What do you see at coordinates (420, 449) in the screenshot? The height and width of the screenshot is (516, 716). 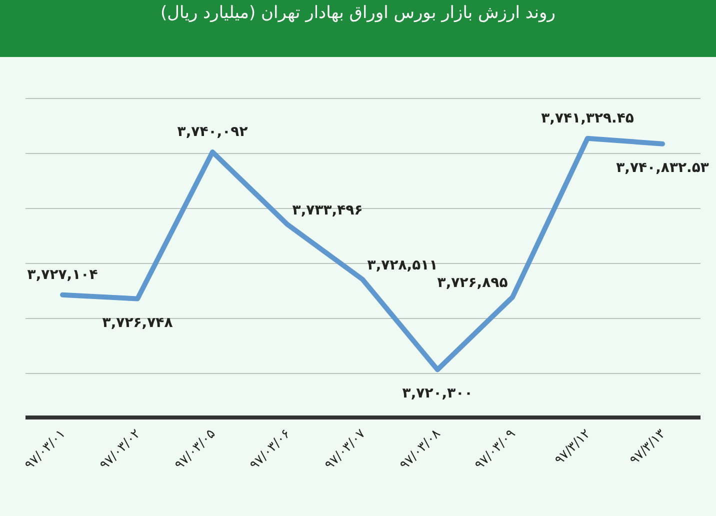 I see `x-tick-label: ۹۷/۰۳/۰۸` at bounding box center [420, 449].